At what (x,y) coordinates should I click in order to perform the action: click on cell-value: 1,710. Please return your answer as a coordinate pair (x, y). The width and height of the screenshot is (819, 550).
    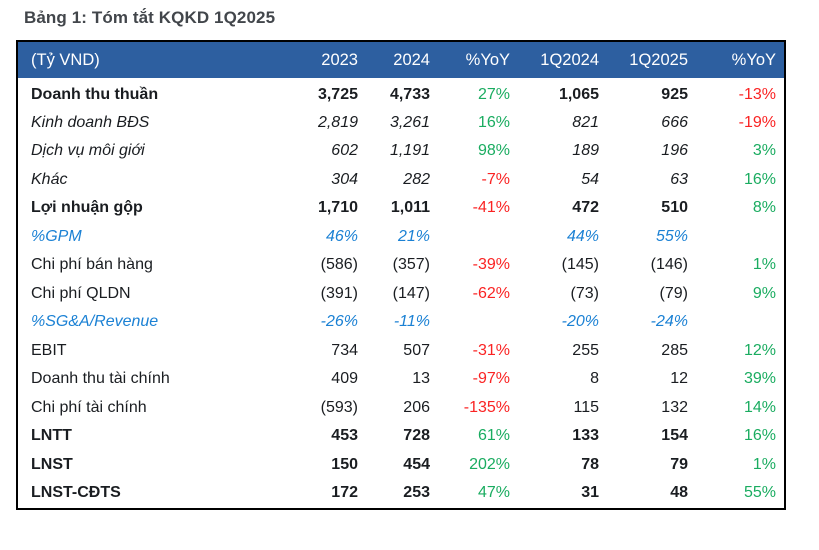
    Looking at the image, I should click on (337, 208).